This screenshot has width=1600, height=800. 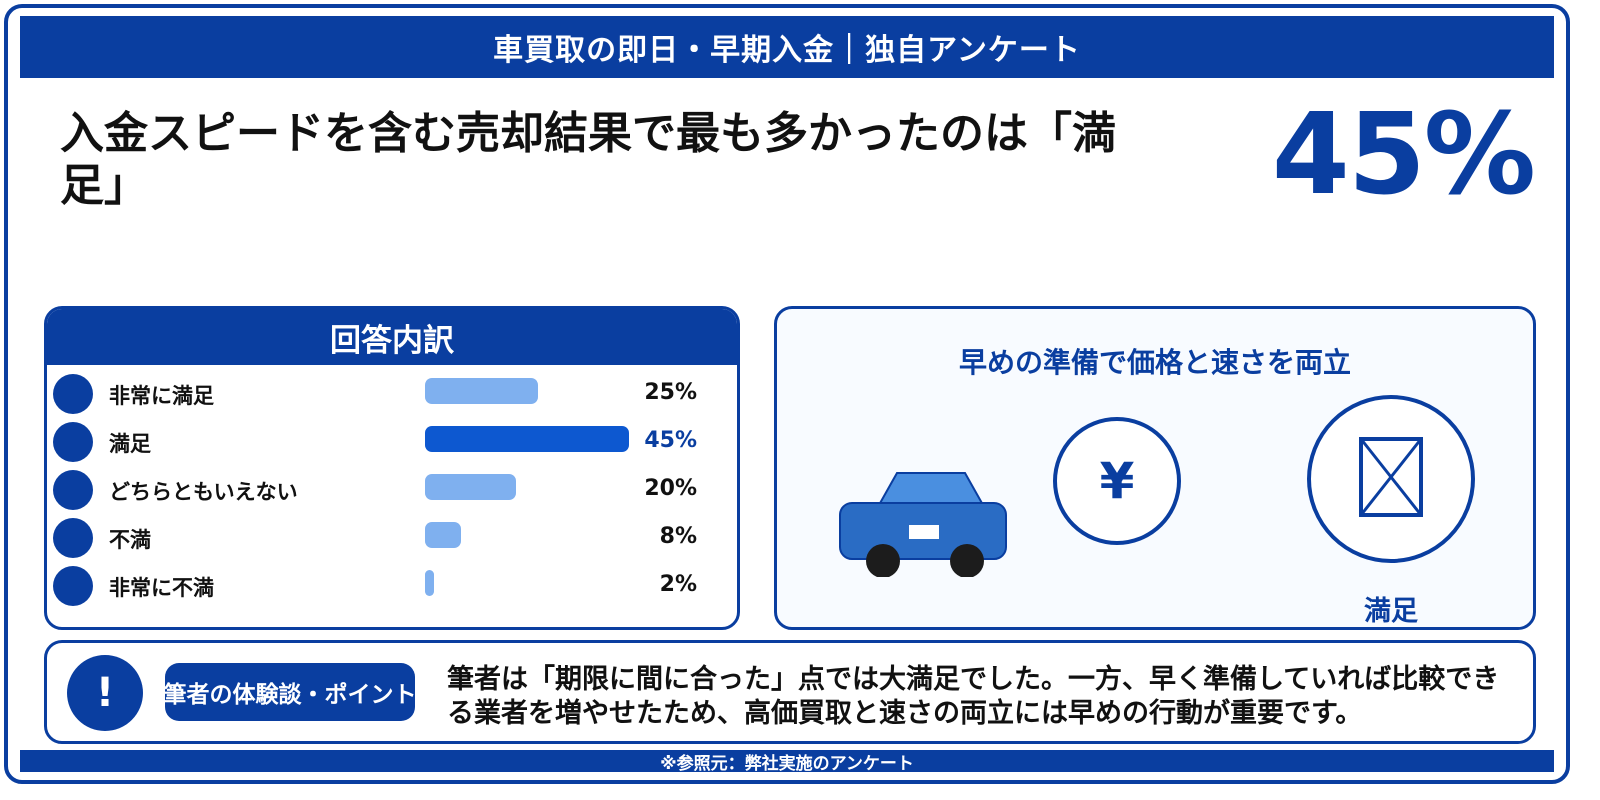 I want to click on value-label: 20%, so click(x=670, y=488).